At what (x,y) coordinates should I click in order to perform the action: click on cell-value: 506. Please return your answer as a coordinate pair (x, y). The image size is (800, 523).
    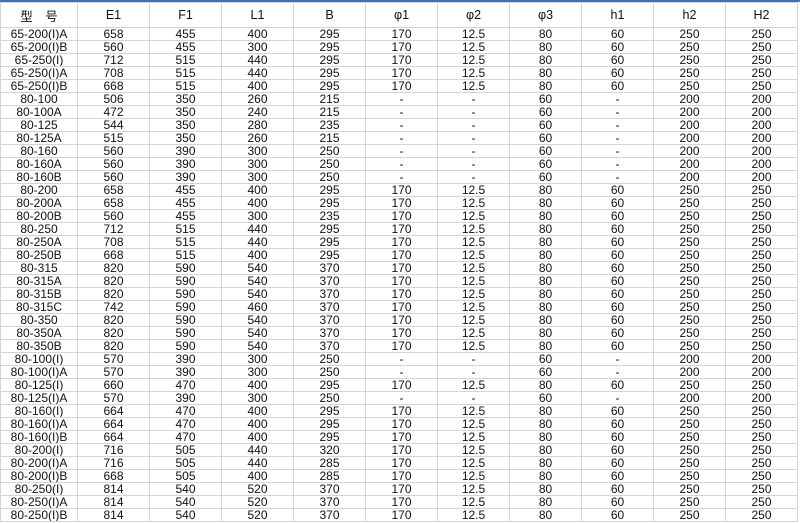
    Looking at the image, I should click on (113, 99).